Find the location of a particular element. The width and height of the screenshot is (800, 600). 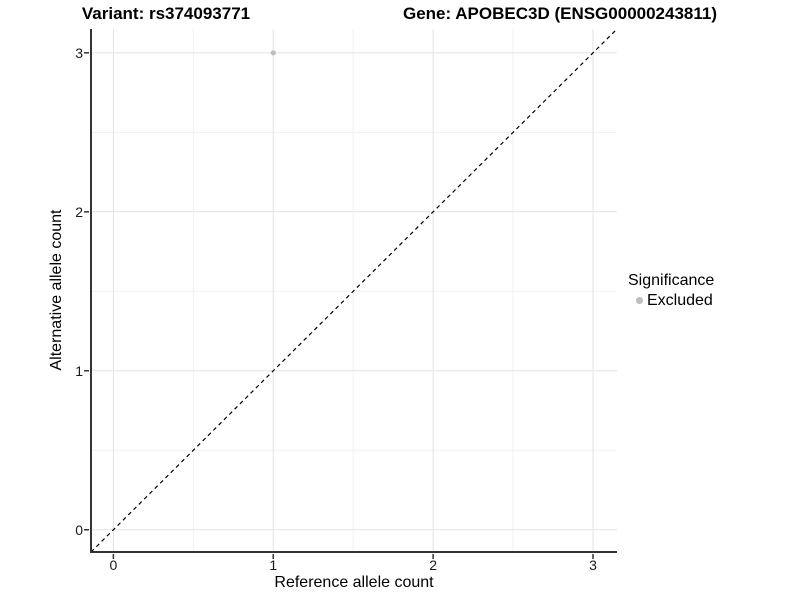

legend-item-label: Excluded is located at coordinates (680, 300).